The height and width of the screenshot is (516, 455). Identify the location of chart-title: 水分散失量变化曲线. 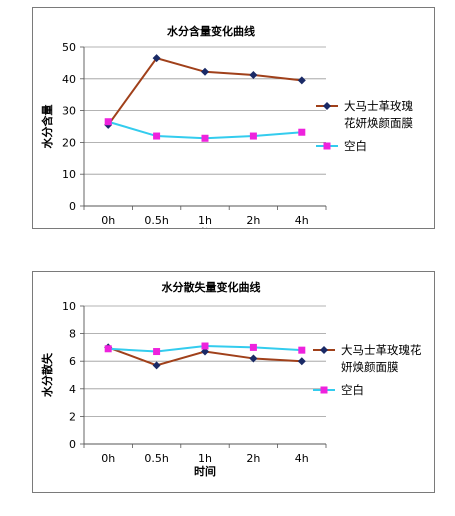
(211, 287).